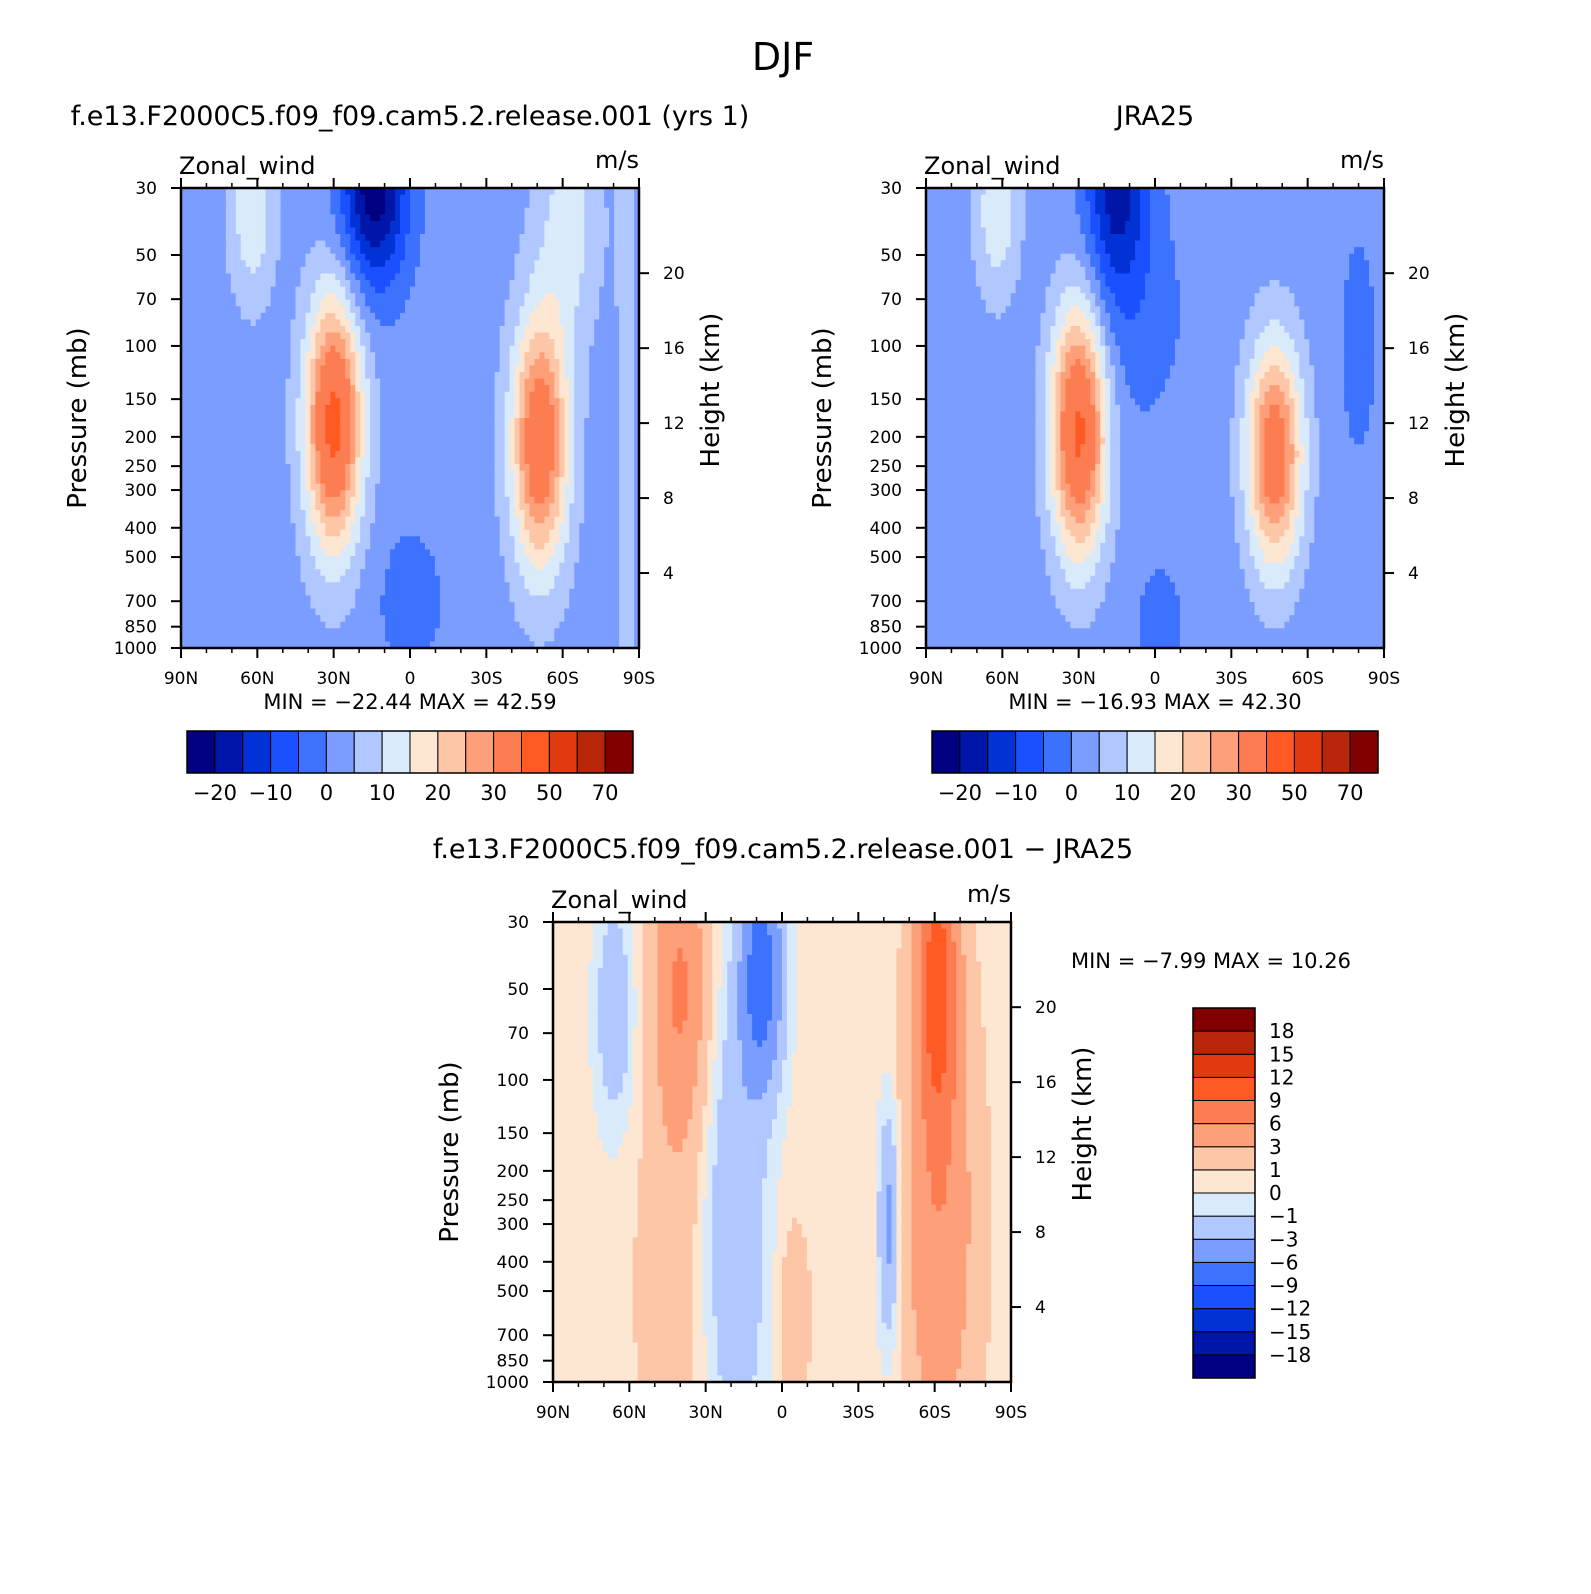 Image resolution: width=1591 pixels, height=1594 pixels. Describe the element at coordinates (1275, 1101) in the screenshot. I see `colorbar-label: 9` at that location.